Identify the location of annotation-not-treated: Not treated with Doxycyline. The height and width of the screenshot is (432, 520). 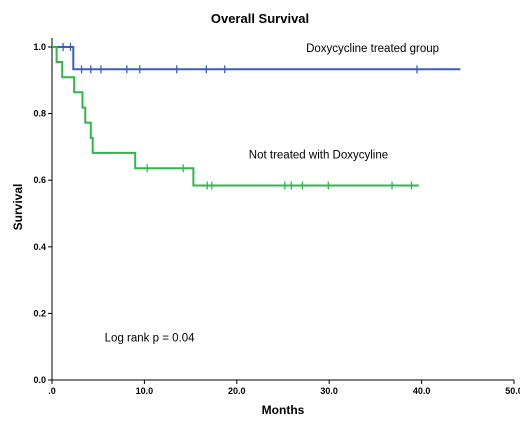
(318, 156).